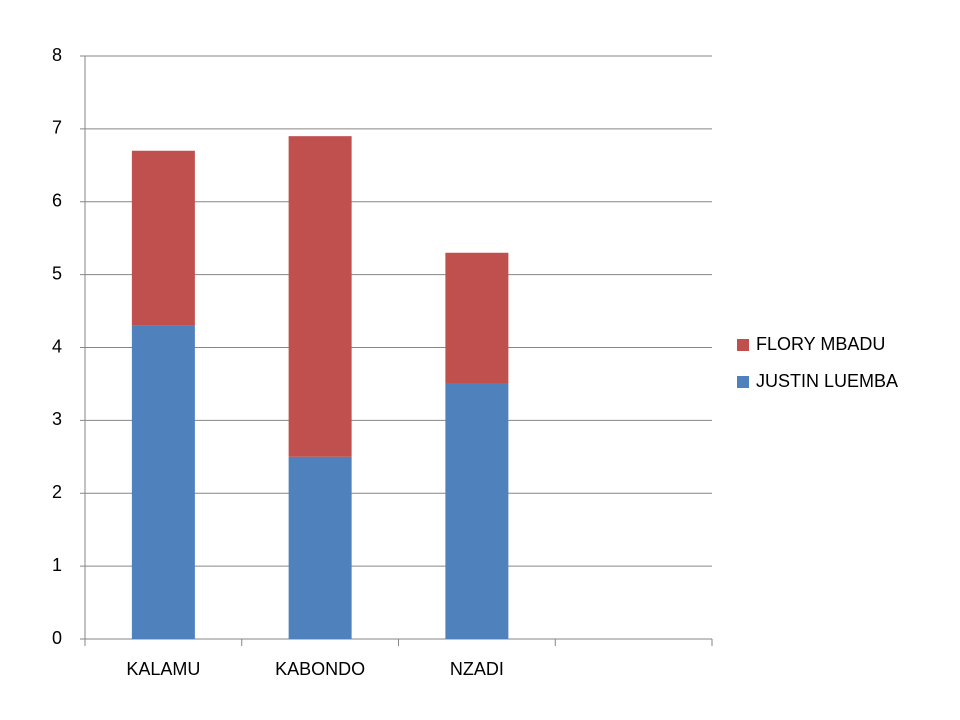 The height and width of the screenshot is (720, 960). What do you see at coordinates (57, 419) in the screenshot?
I see `y-tick-label: 3` at bounding box center [57, 419].